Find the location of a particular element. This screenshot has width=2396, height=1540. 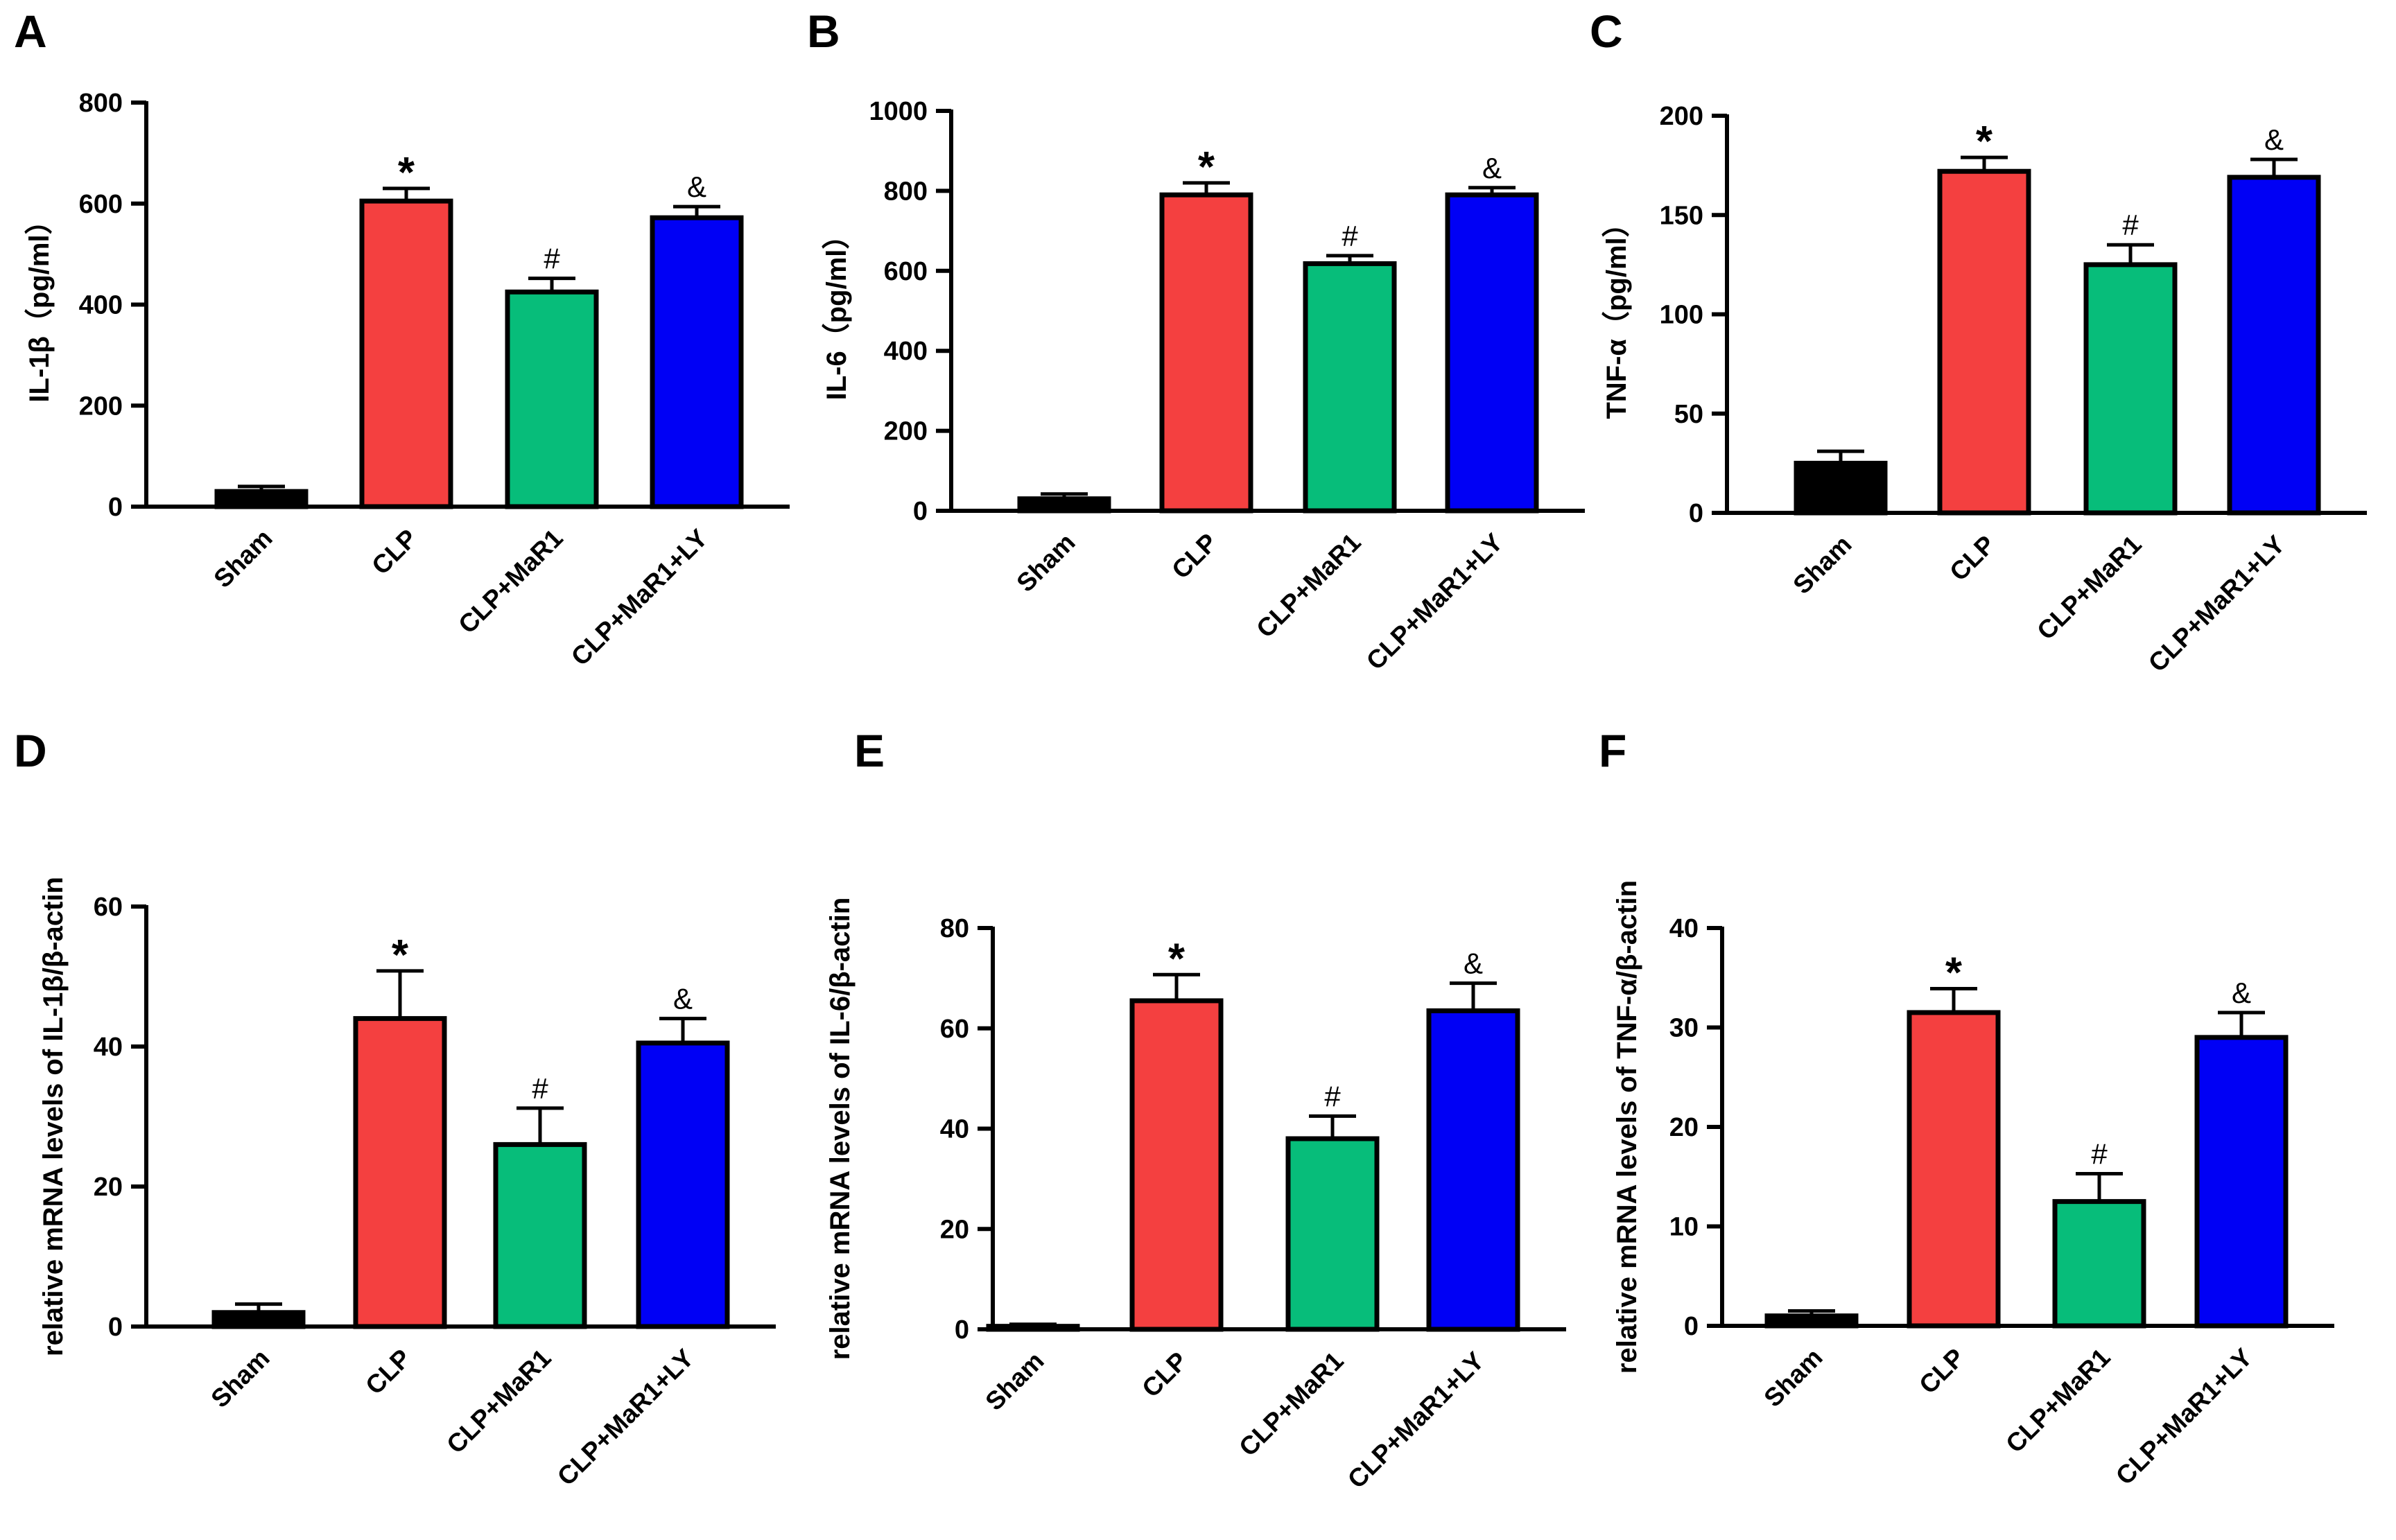

panel-letter: D is located at coordinates (31, 750).